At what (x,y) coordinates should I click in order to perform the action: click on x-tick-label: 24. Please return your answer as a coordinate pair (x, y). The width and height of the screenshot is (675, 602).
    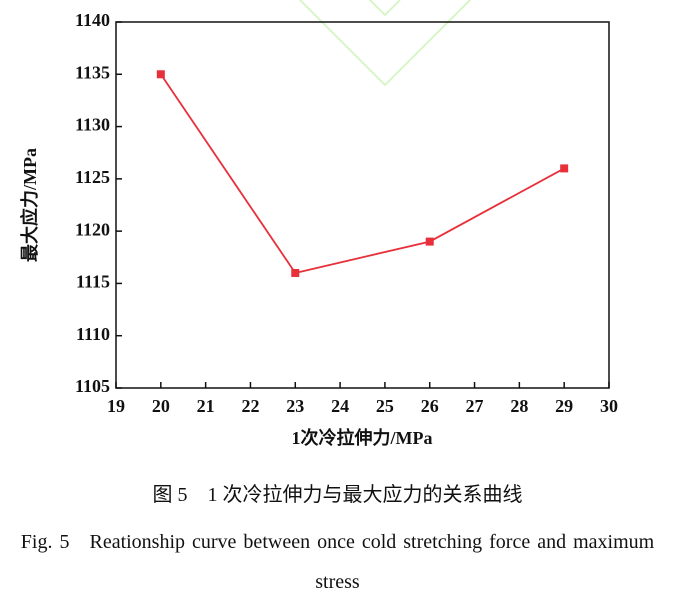
    Looking at the image, I should click on (340, 406).